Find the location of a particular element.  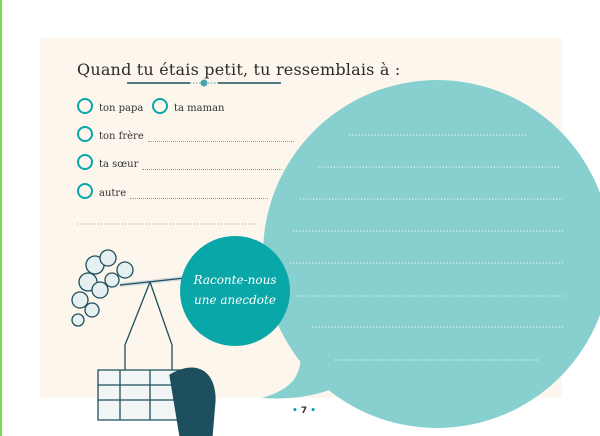

option-autre: autre is located at coordinates (173, 191).